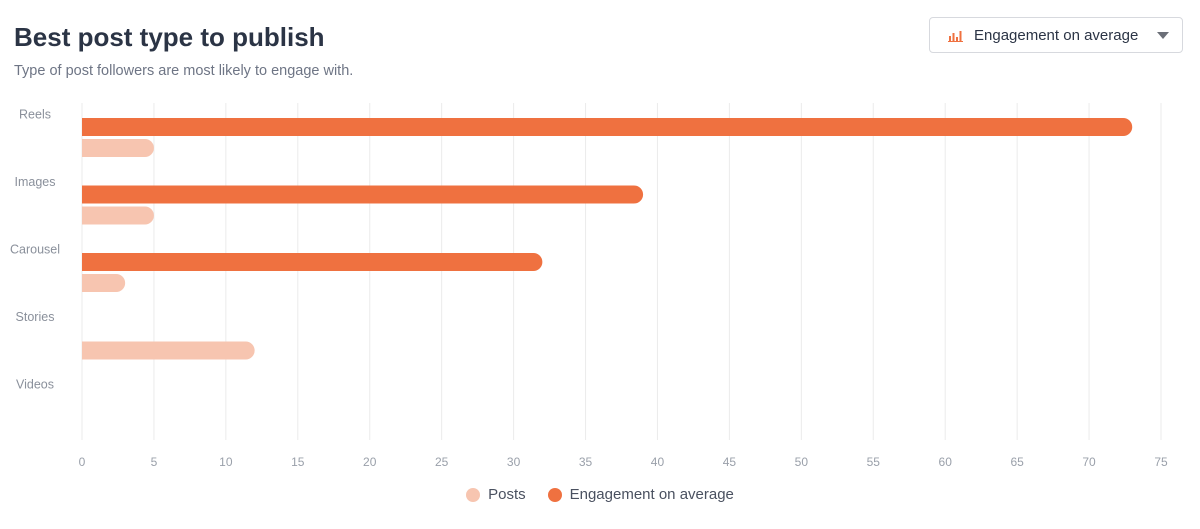 The width and height of the screenshot is (1200, 529). Describe the element at coordinates (104, 283) in the screenshot. I see `bar-posts-carousel` at that location.